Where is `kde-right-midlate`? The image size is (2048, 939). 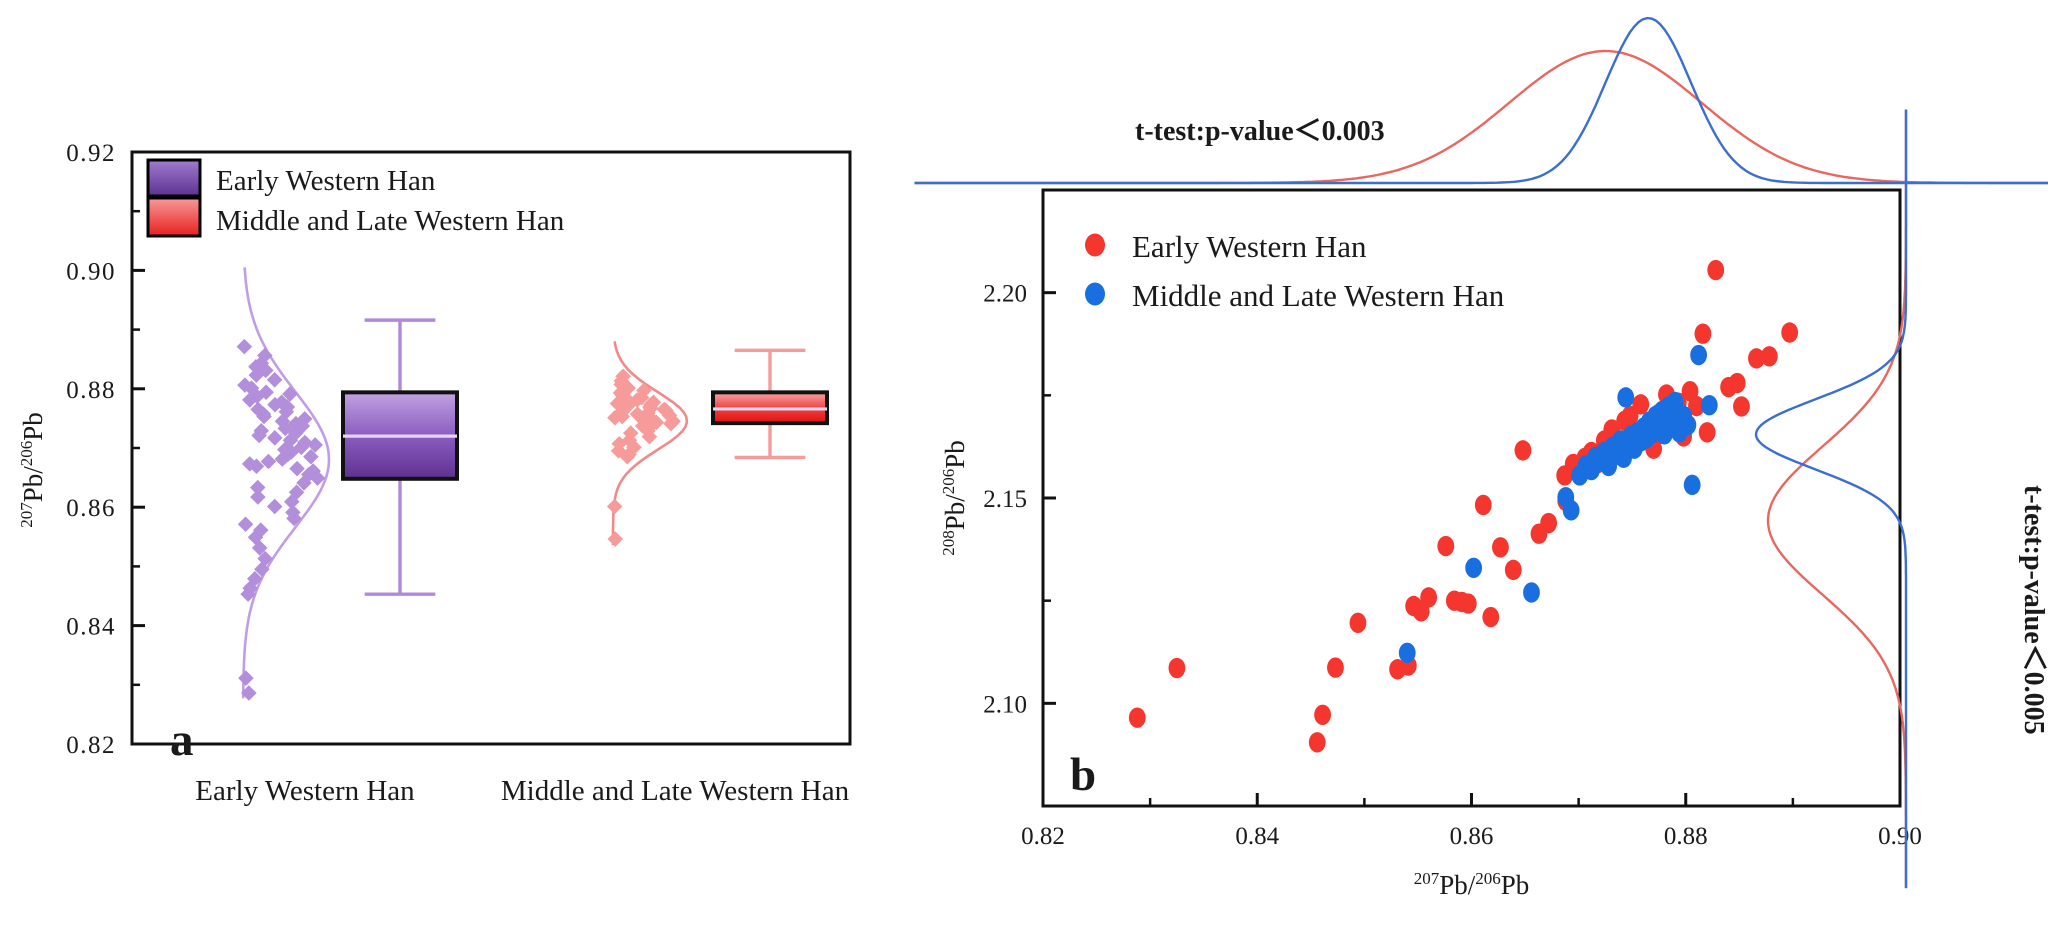
kde-right-midlate is located at coordinates (1831, 499).